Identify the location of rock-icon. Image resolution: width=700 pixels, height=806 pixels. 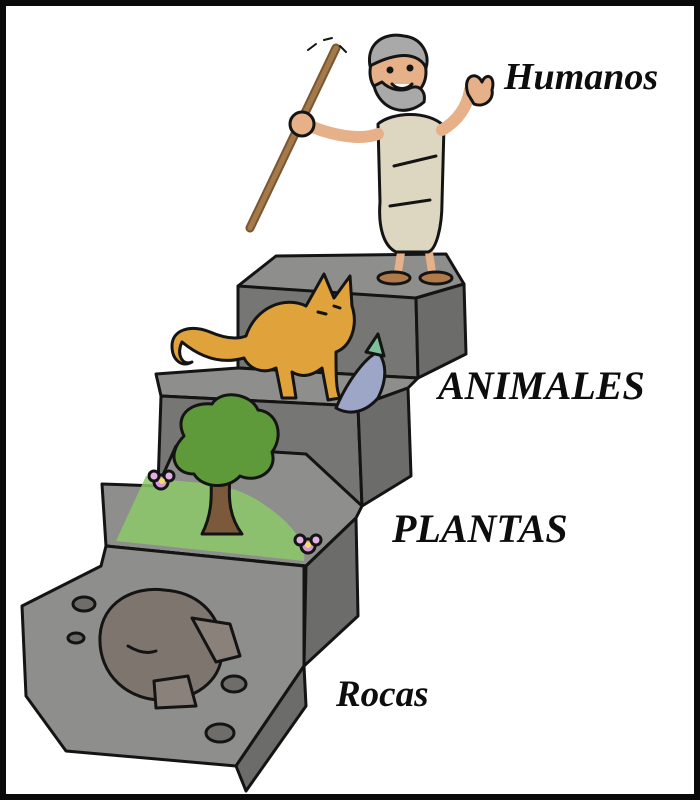
(170, 648).